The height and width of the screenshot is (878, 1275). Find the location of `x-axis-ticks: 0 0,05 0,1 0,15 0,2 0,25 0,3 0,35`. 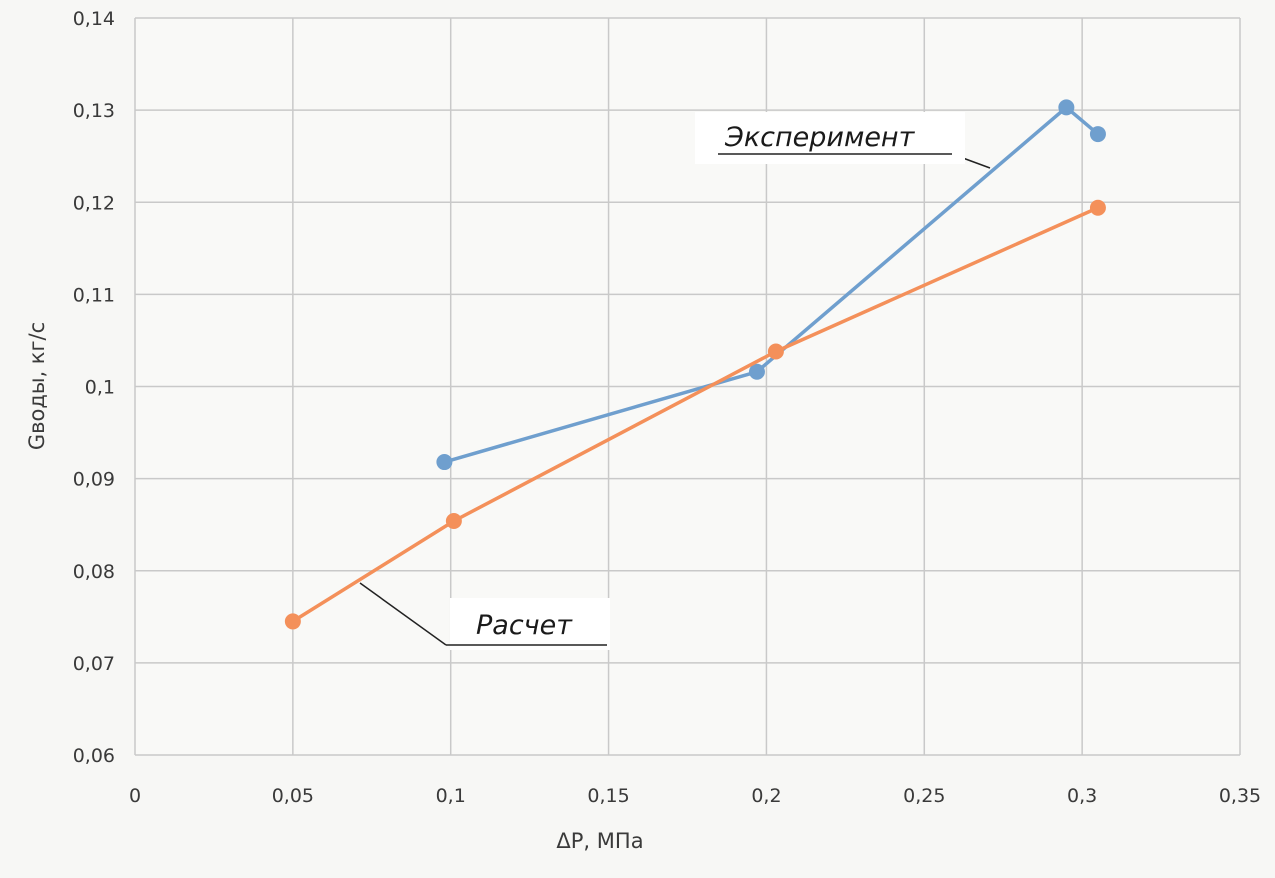

x-axis-ticks: 0 0,05 0,1 0,15 0,2 0,25 0,3 0,35 is located at coordinates (695, 796).